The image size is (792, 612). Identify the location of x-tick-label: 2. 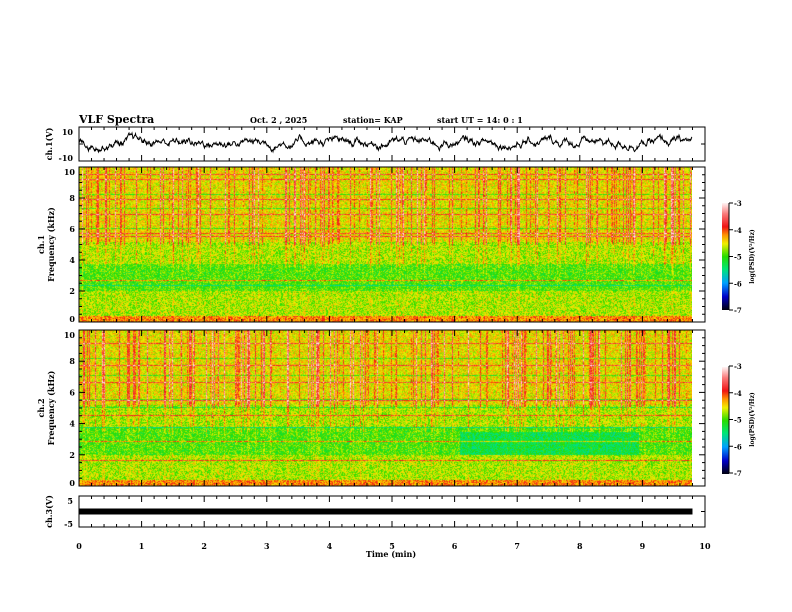
(204, 546).